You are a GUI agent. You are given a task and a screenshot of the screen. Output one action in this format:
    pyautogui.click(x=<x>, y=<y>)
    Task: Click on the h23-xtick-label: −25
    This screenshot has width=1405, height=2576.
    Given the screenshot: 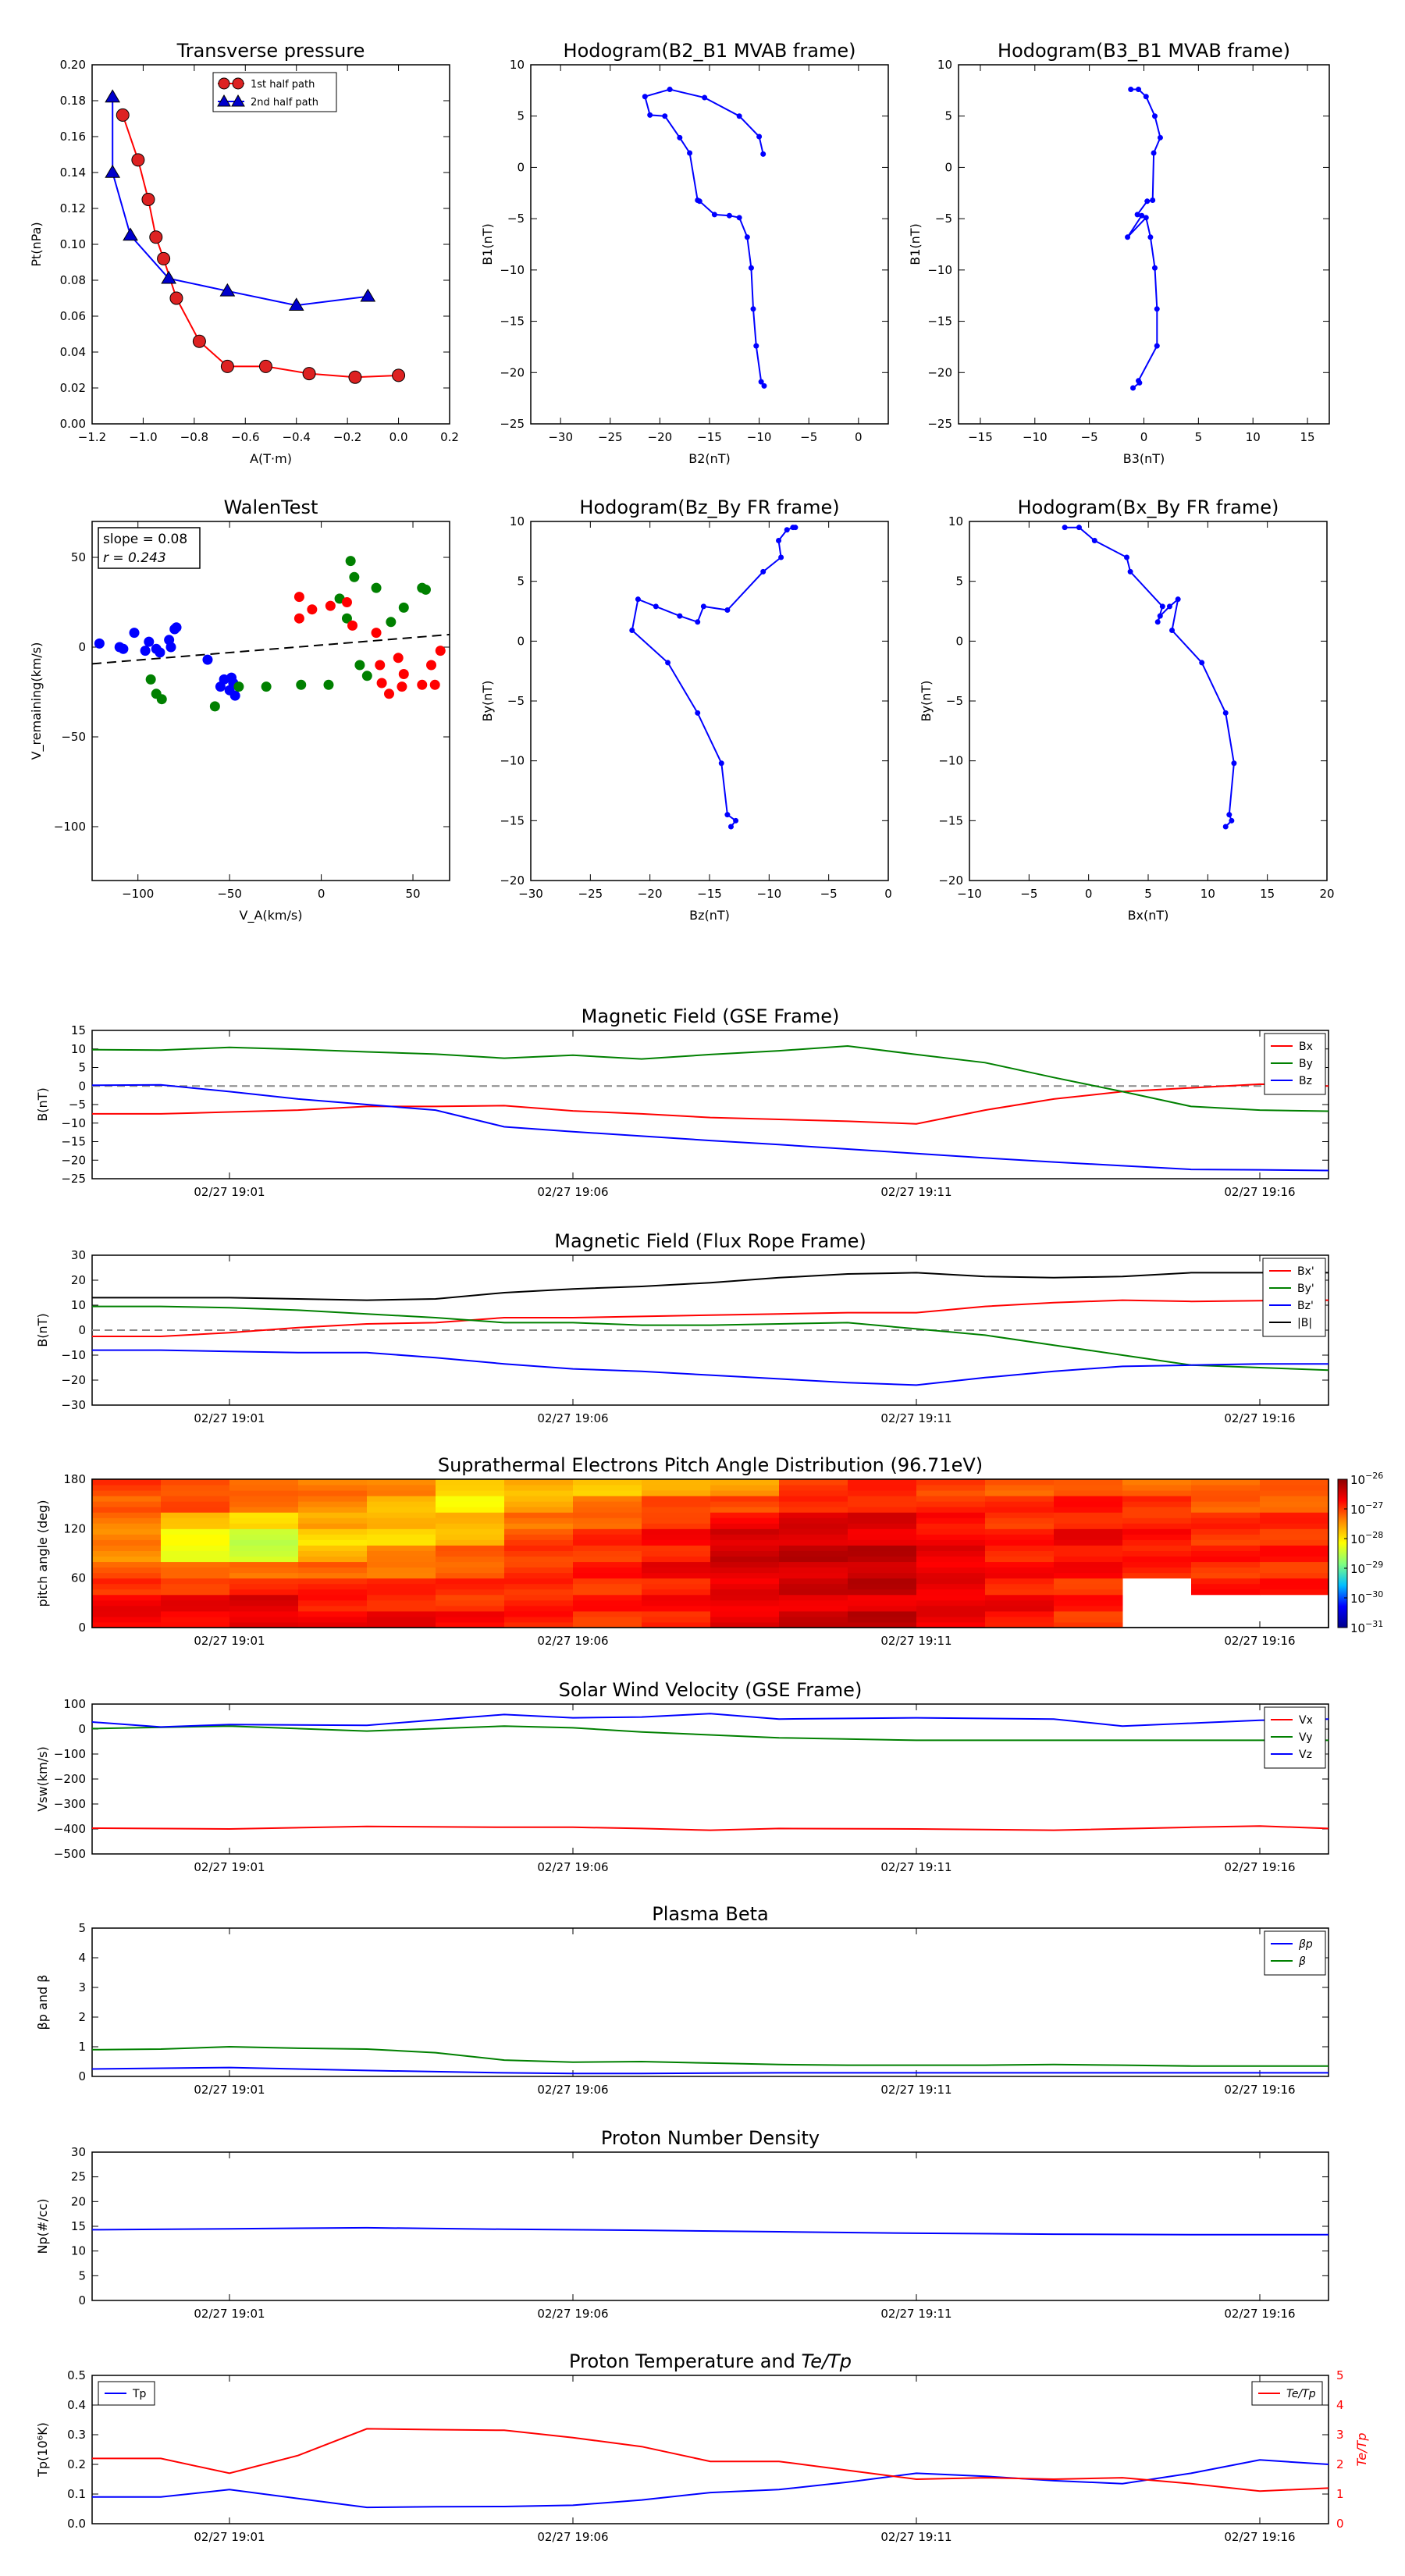 What is the action you would take?
    pyautogui.click(x=611, y=437)
    